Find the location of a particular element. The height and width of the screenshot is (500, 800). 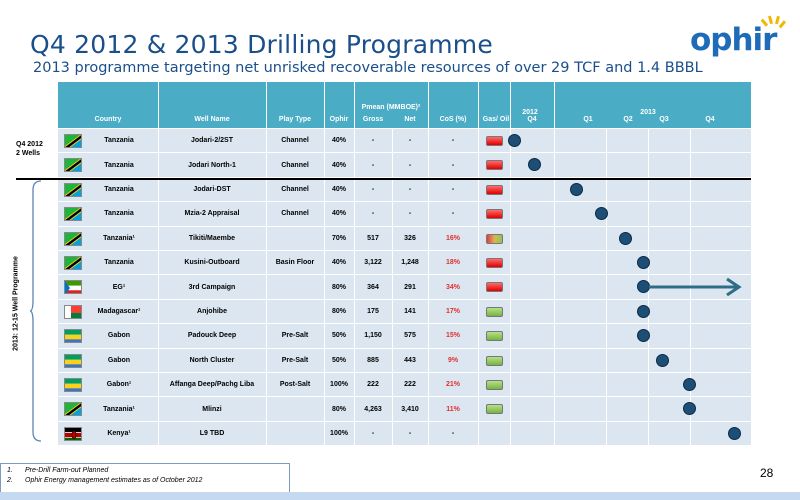

well-name-cell: Tikiti/Maembe is located at coordinates (212, 238).